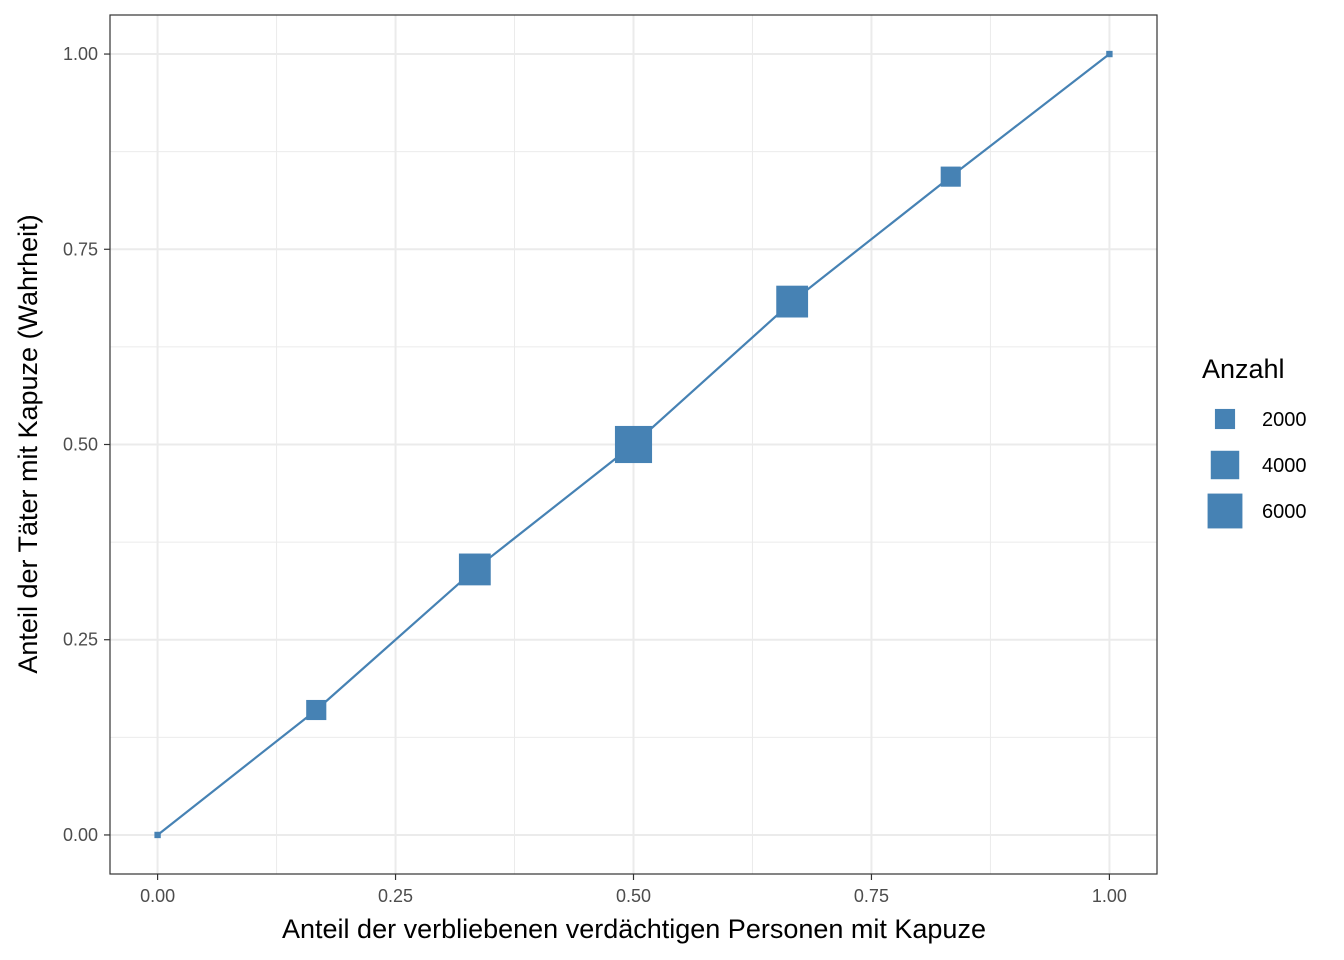 This screenshot has width=1344, height=960. Describe the element at coordinates (80, 445) in the screenshot. I see `y-tick-label: 0.50` at that location.